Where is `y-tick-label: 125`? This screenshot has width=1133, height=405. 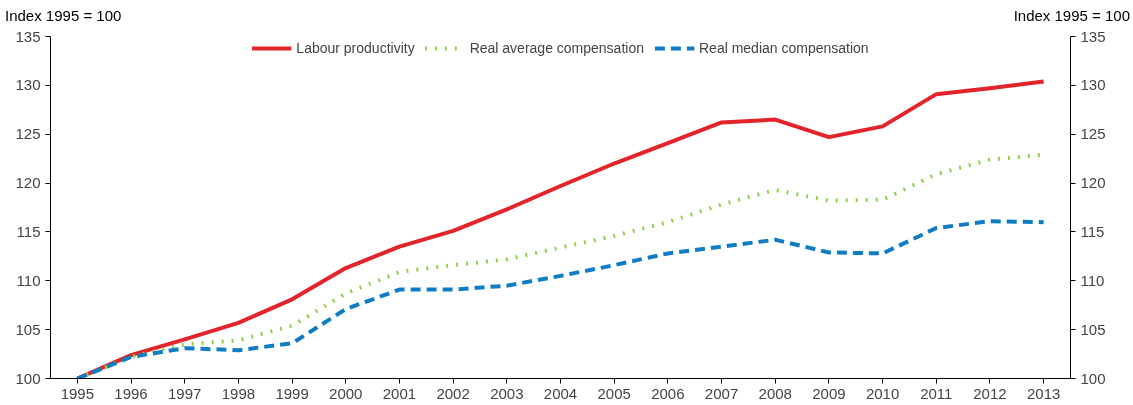
y-tick-label: 125 is located at coordinates (28, 134).